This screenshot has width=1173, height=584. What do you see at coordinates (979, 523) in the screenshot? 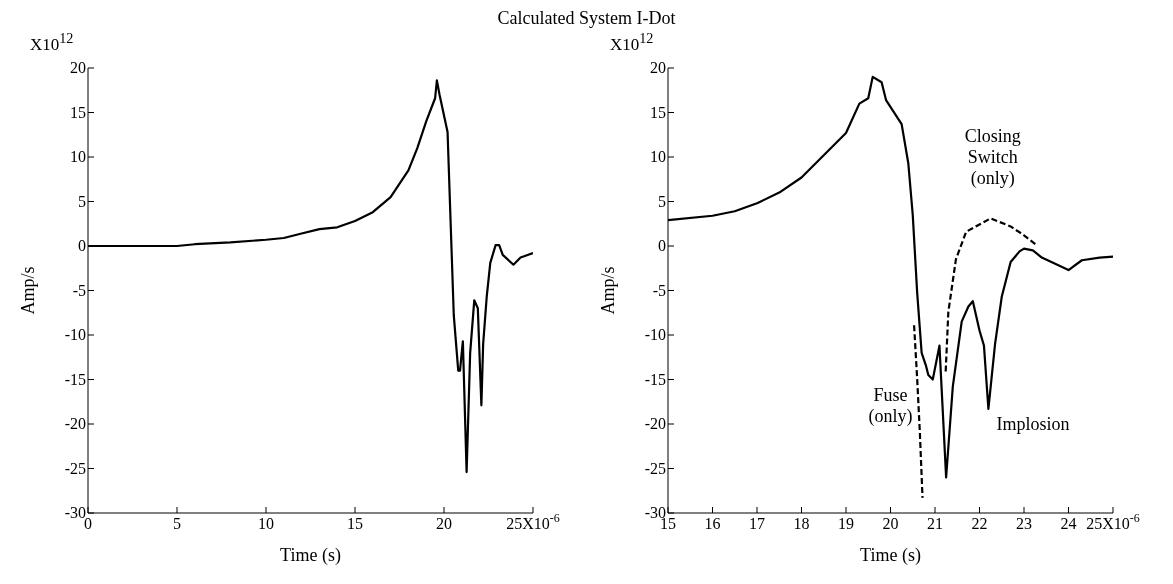
I see `x-tick-label: 22` at bounding box center [979, 523].